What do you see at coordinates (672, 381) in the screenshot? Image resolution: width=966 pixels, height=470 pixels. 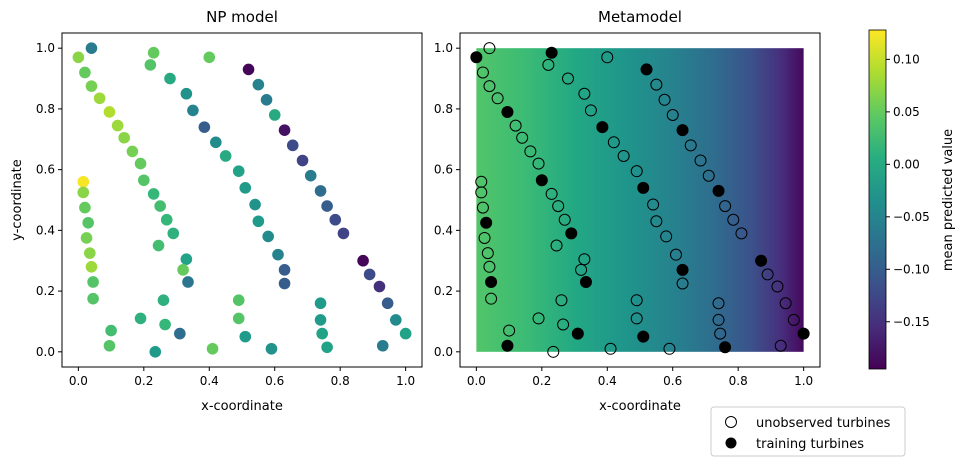 I see `metamodel-xtick-label: 0.6` at bounding box center [672, 381].